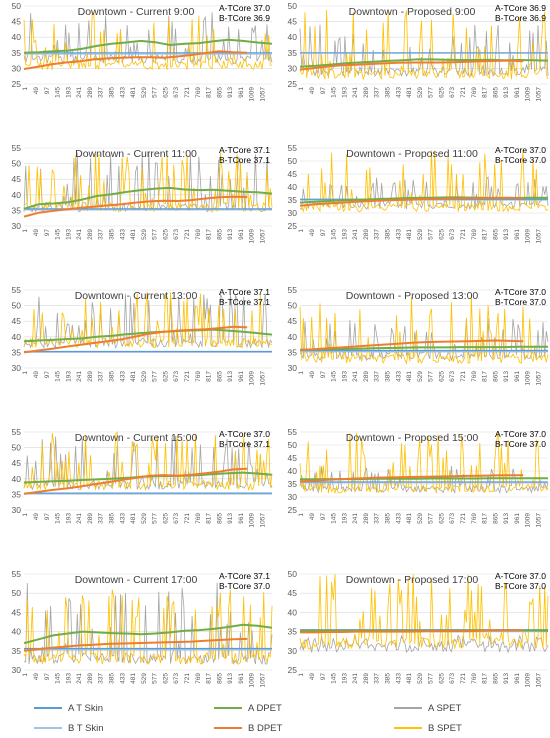 This screenshot has width=550, height=738. I want to click on y-tick-label: 25, so click(293, 510).